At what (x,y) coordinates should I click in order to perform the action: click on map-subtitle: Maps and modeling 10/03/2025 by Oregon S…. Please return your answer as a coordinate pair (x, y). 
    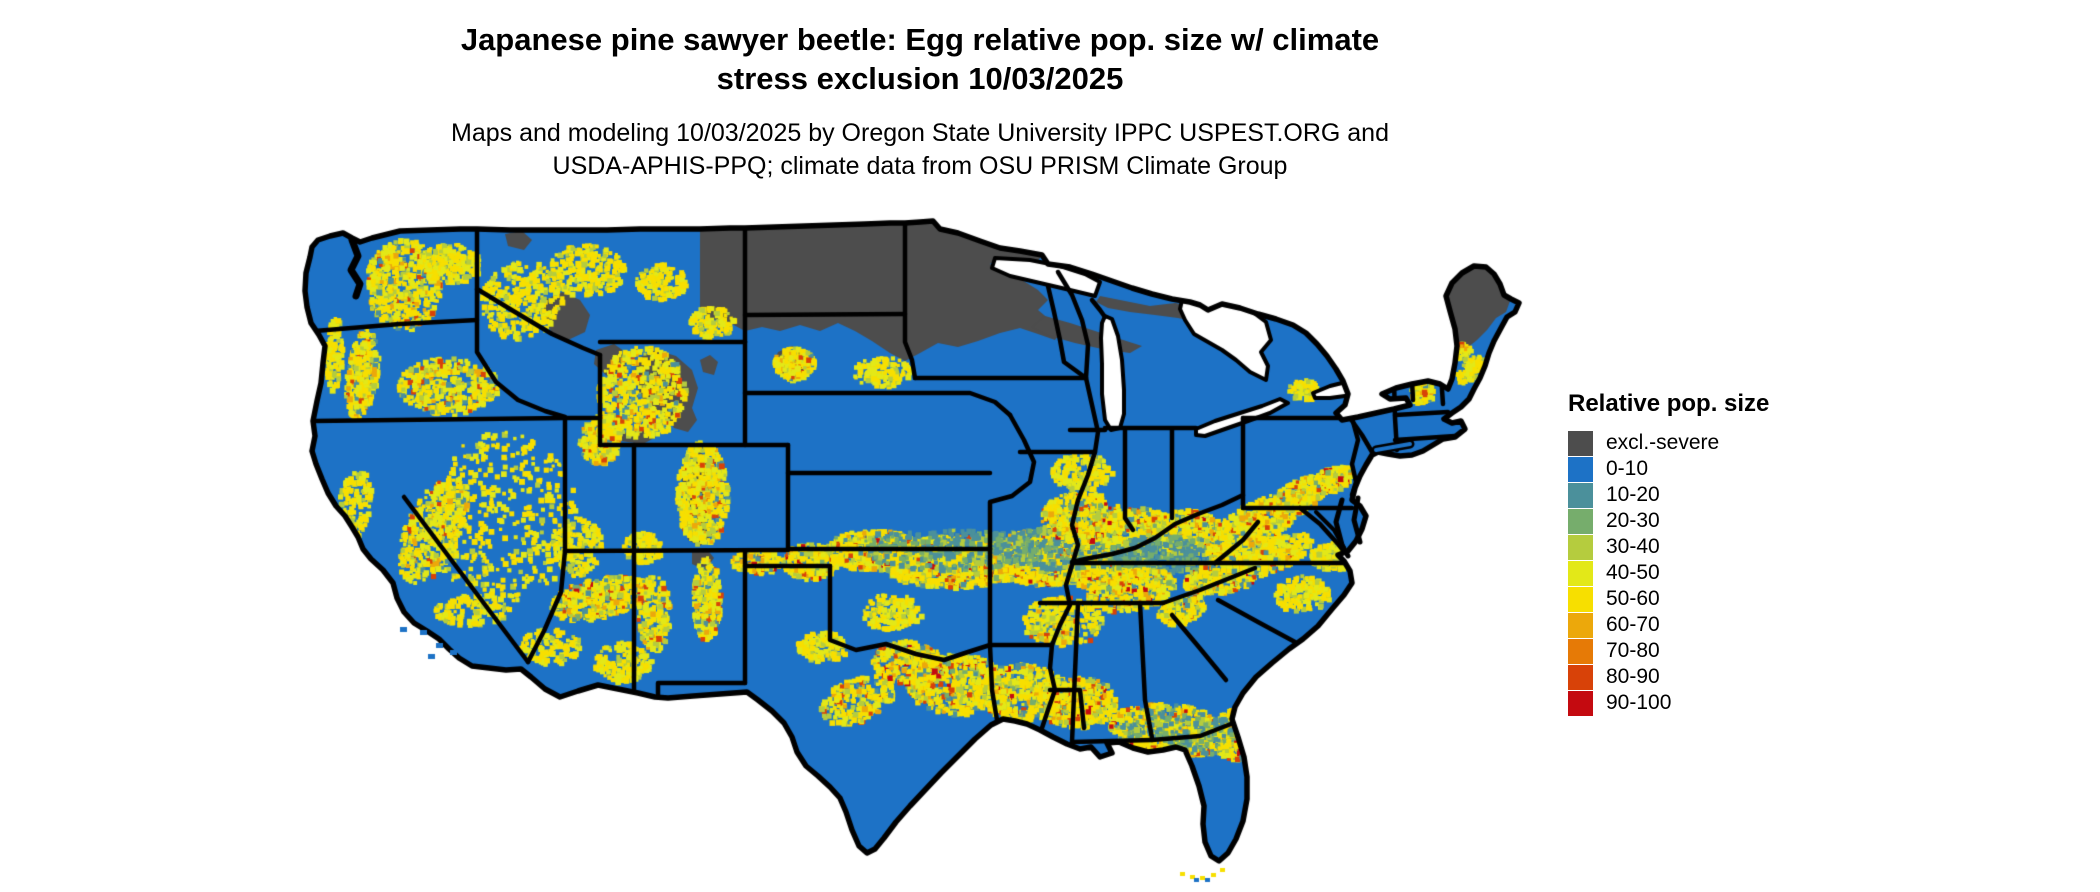
    Looking at the image, I should click on (920, 150).